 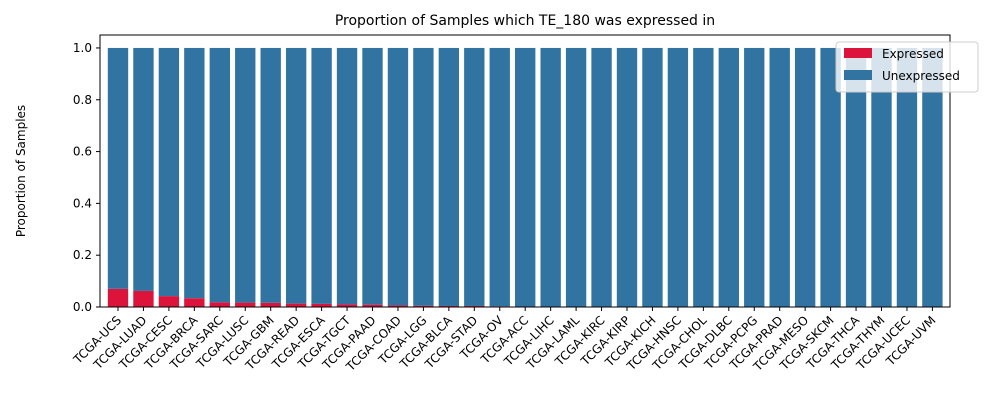 What do you see at coordinates (754, 177) in the screenshot?
I see `bar-unexpressed-tcga-pcpg` at bounding box center [754, 177].